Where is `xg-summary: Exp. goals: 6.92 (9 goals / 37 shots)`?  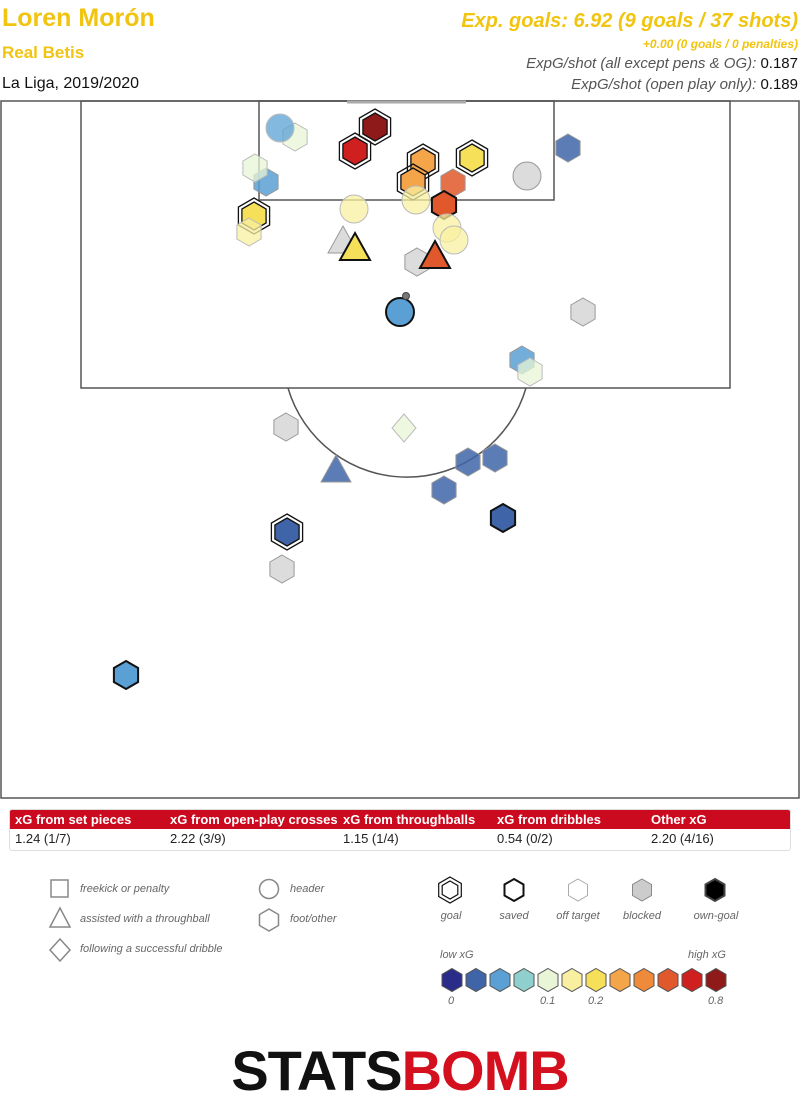 xg-summary: Exp. goals: 6.92 (9 goals / 37 shots) is located at coordinates (629, 21).